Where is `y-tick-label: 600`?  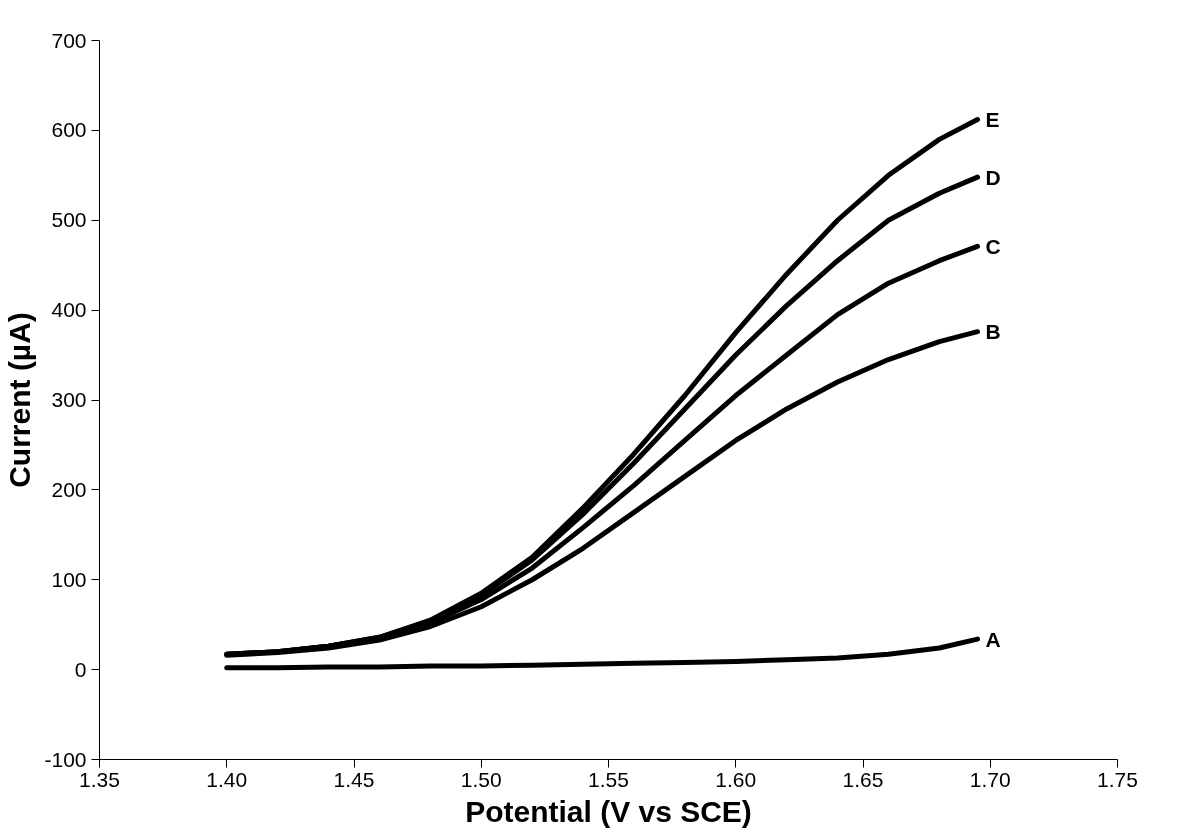
y-tick-label: 600 is located at coordinates (69, 130).